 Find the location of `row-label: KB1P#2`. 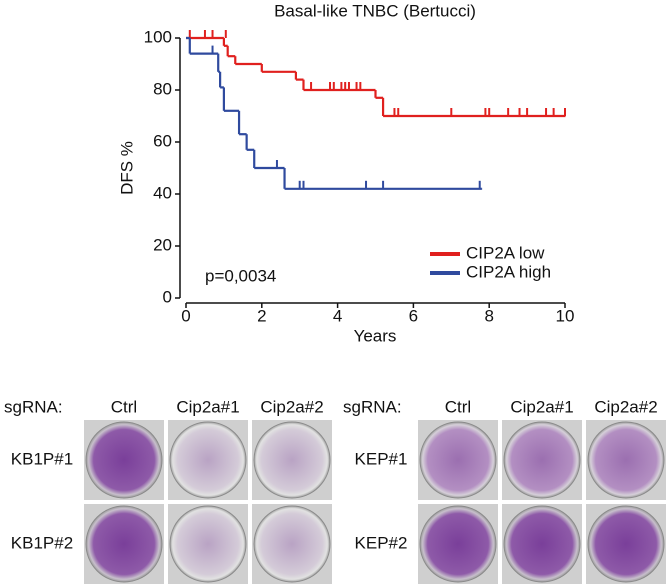

row-label: KB1P#2 is located at coordinates (42, 542).